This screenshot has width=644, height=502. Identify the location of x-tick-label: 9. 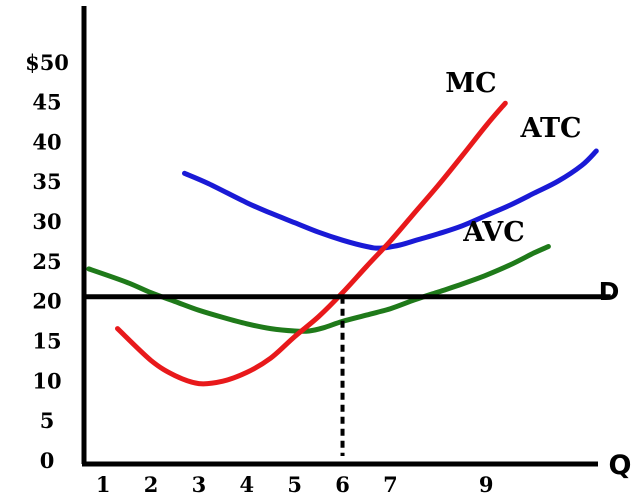
(486, 484).